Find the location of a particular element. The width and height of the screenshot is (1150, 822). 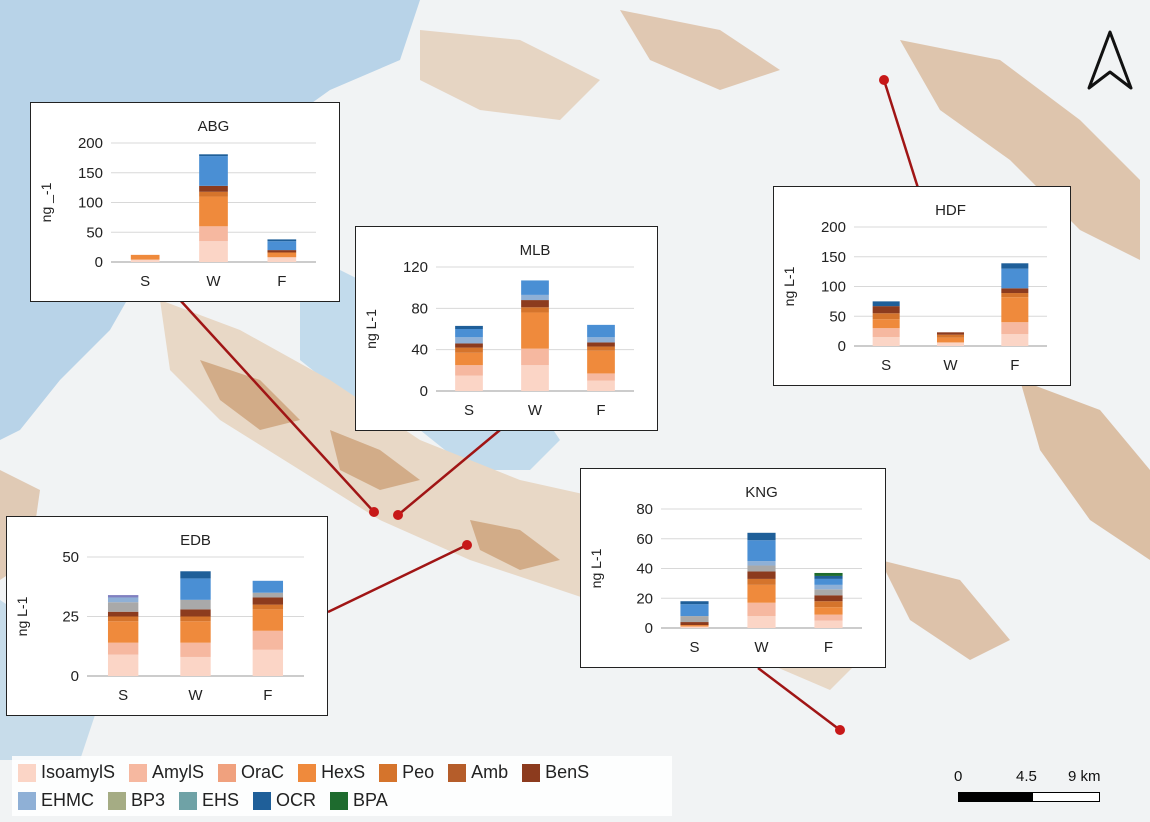

legend-item: EHMC is located at coordinates (56, 800).